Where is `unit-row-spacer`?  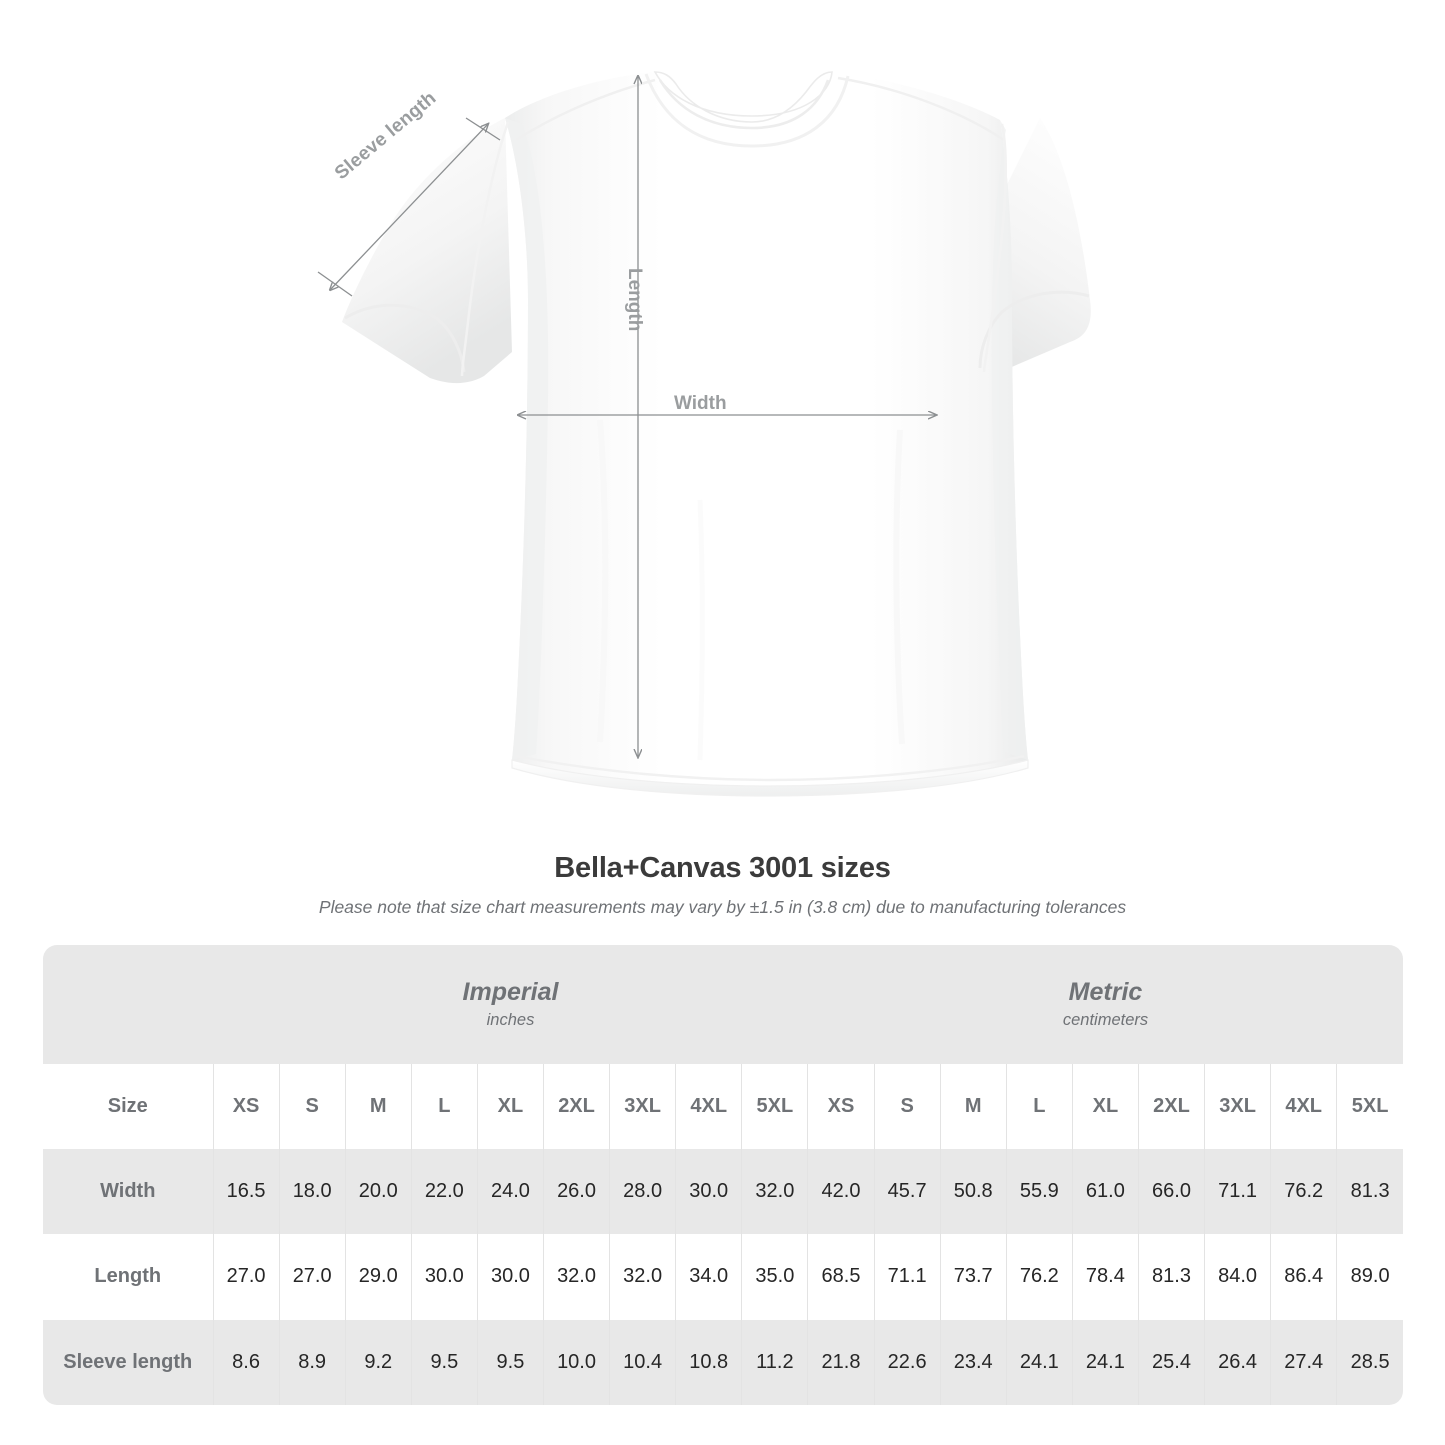
unit-row-spacer is located at coordinates (128, 1004).